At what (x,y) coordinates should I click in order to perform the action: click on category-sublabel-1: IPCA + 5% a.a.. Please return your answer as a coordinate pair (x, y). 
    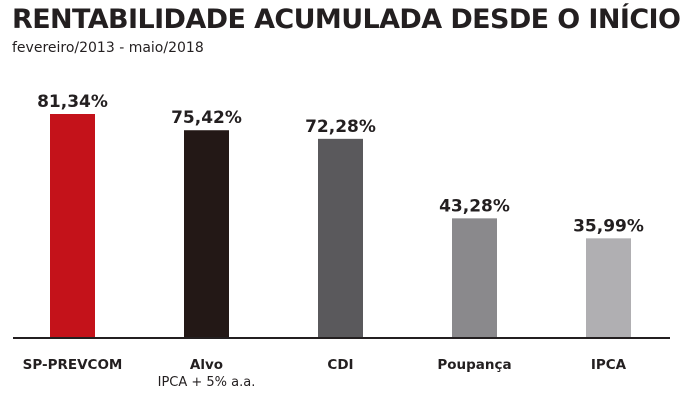
    Looking at the image, I should click on (207, 382).